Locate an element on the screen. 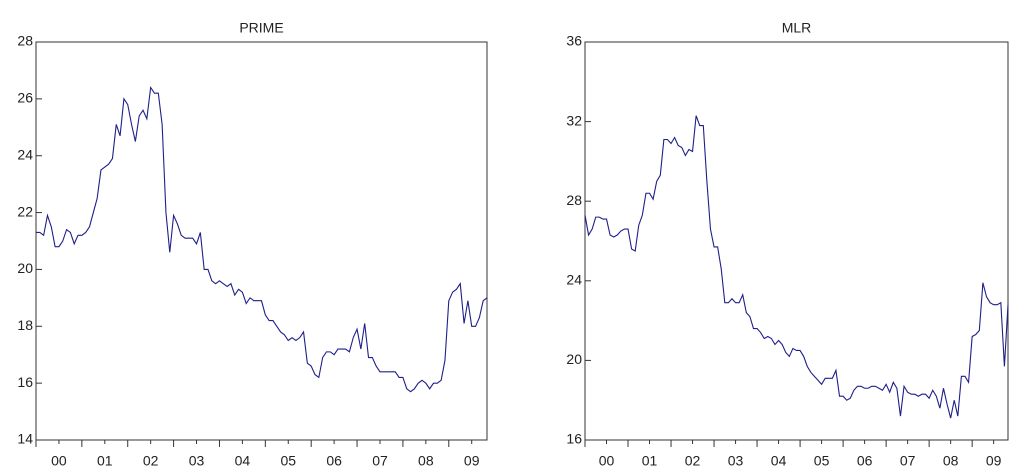 The width and height of the screenshot is (1020, 468). y-tick-label: 32 is located at coordinates (574, 120).